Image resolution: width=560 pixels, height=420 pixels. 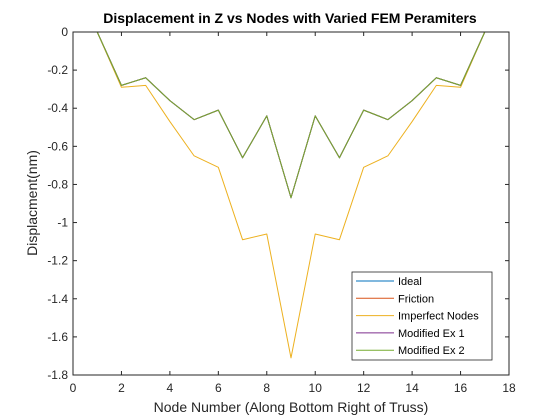 I want to click on legend-label: Ideal, so click(x=410, y=282).